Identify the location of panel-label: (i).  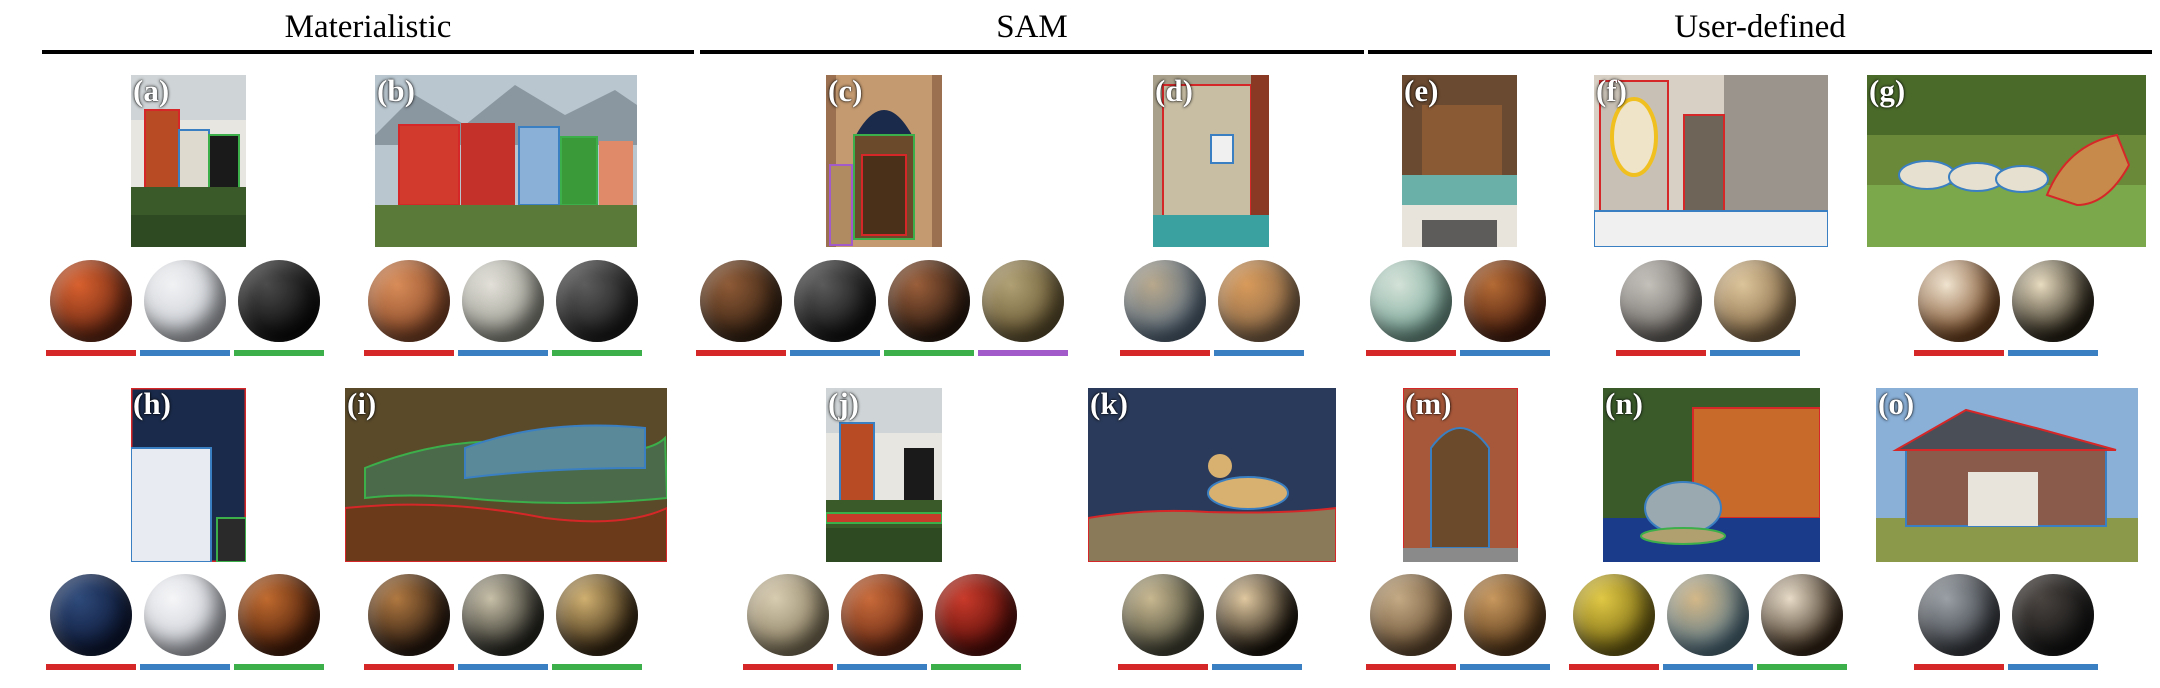
(362, 404).